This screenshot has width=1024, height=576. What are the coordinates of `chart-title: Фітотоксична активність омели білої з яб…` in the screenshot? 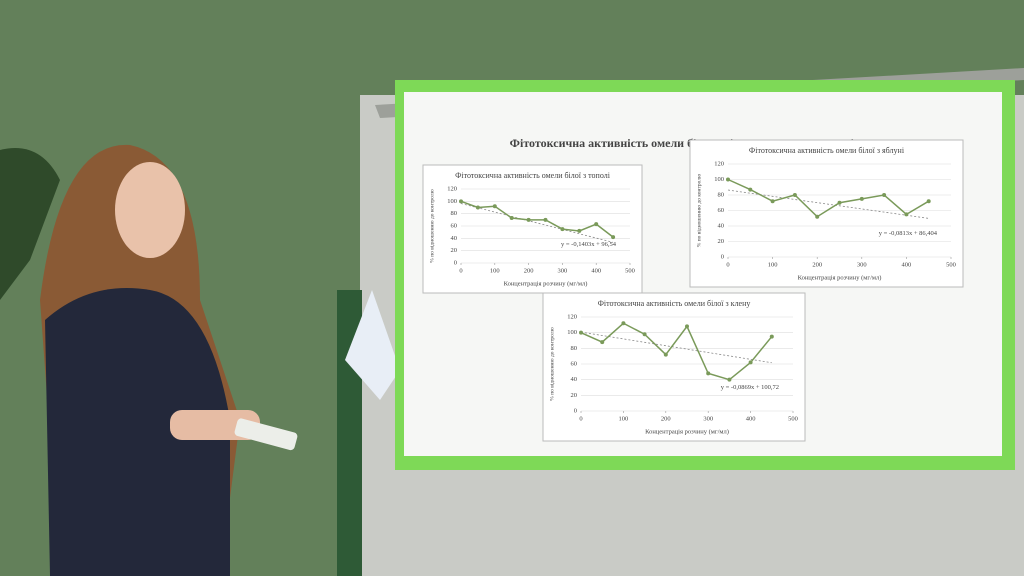 It's located at (827, 150).